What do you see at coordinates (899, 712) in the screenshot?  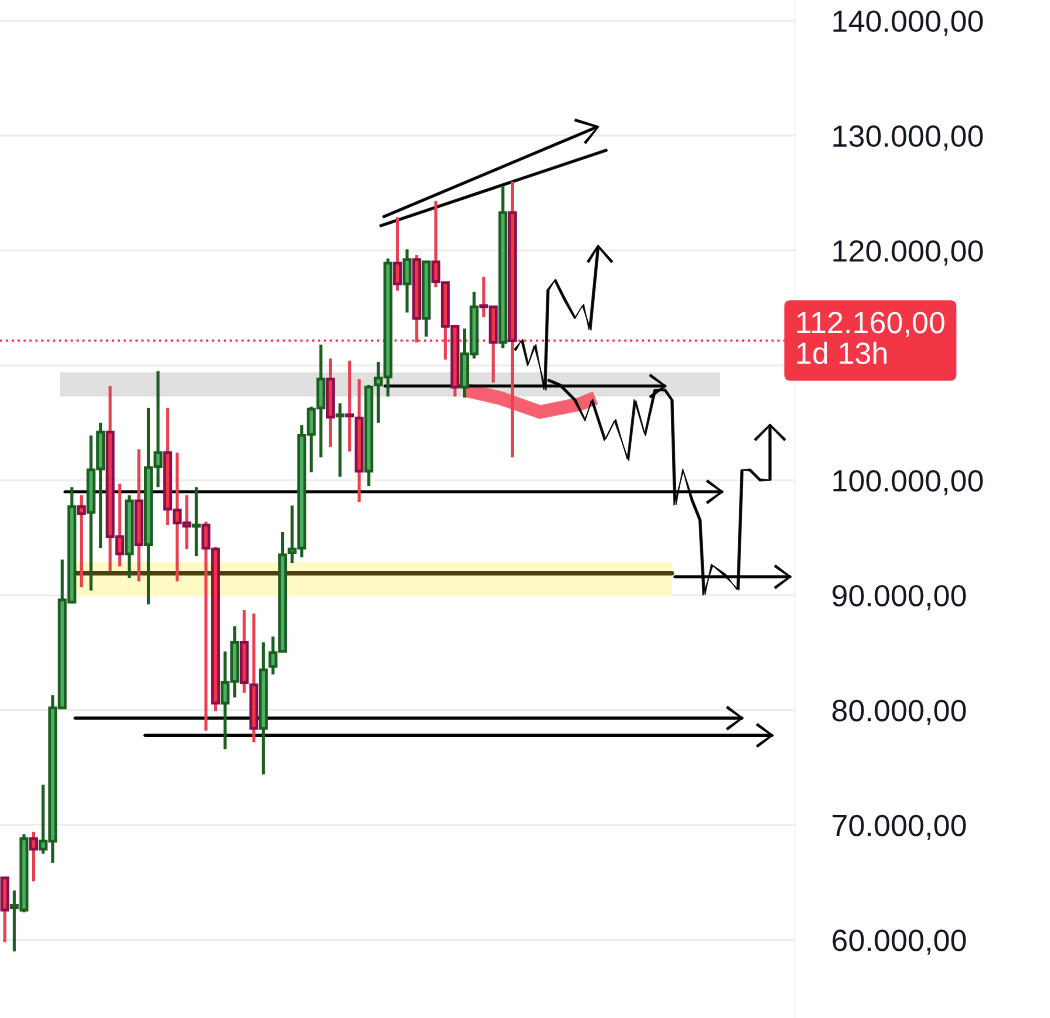 I see `y-tick-label: 80.000,00` at bounding box center [899, 712].